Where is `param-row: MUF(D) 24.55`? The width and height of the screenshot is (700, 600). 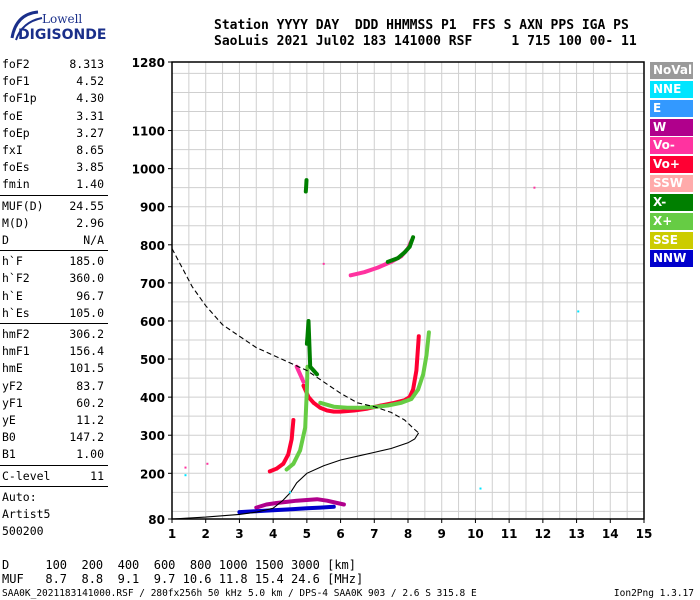 param-row: MUF(D) 24.55 is located at coordinates (54, 206).